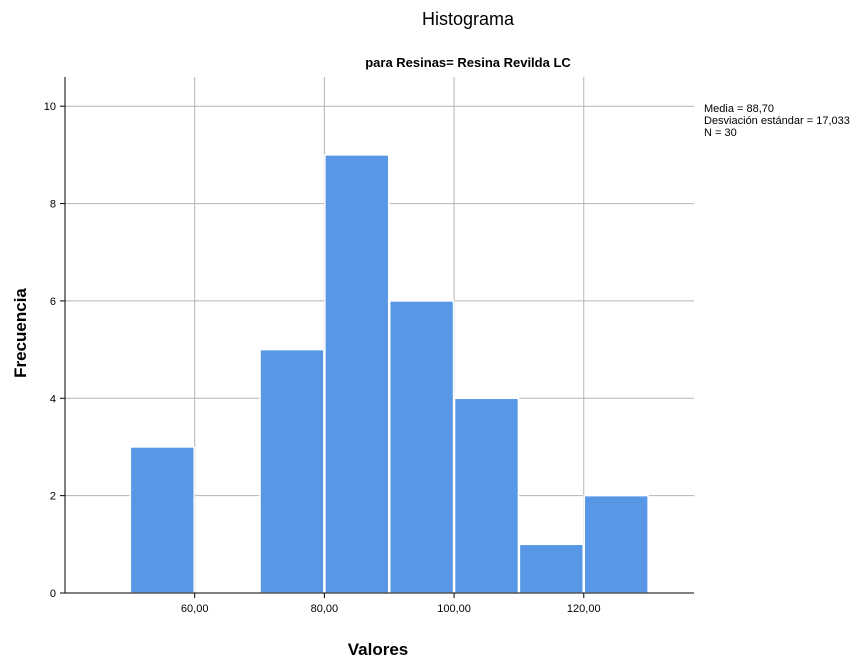 Image resolution: width=864 pixels, height=659 pixels. I want to click on y-tick-label: 4, so click(53, 399).